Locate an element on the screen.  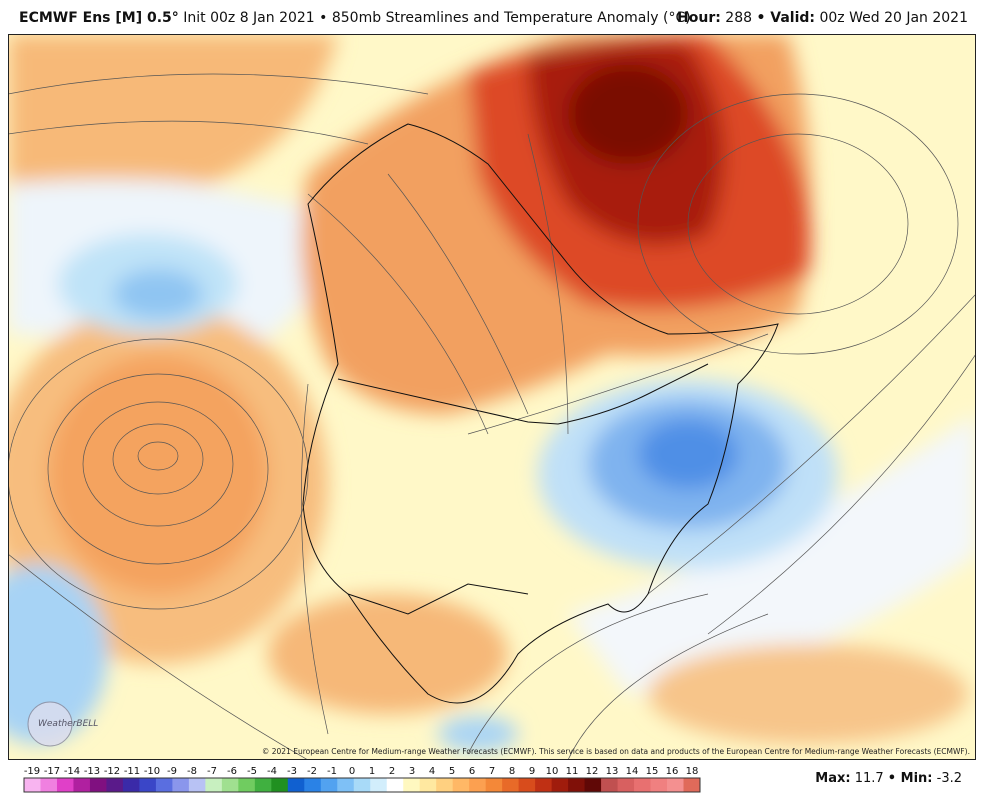
colorbar-label: -17 is located at coordinates (52, 771).